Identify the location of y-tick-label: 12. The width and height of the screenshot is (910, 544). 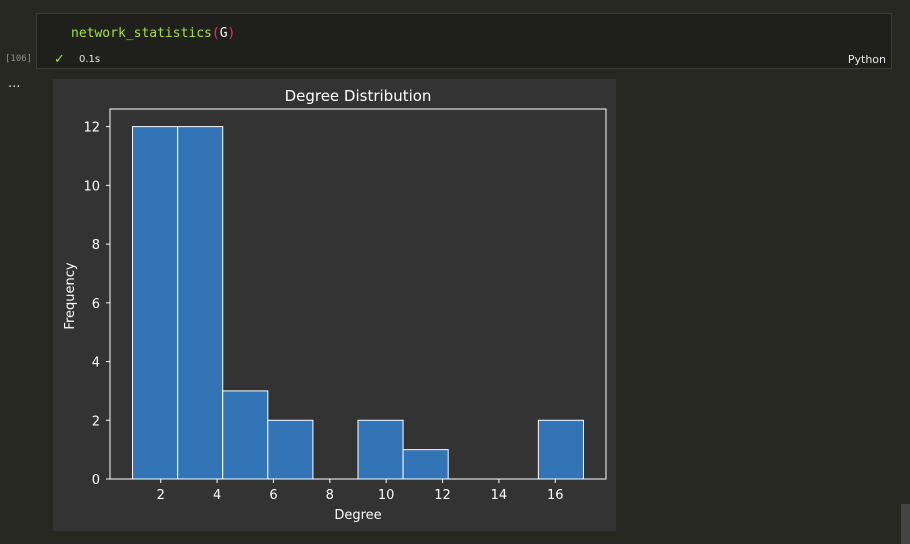
(91, 128).